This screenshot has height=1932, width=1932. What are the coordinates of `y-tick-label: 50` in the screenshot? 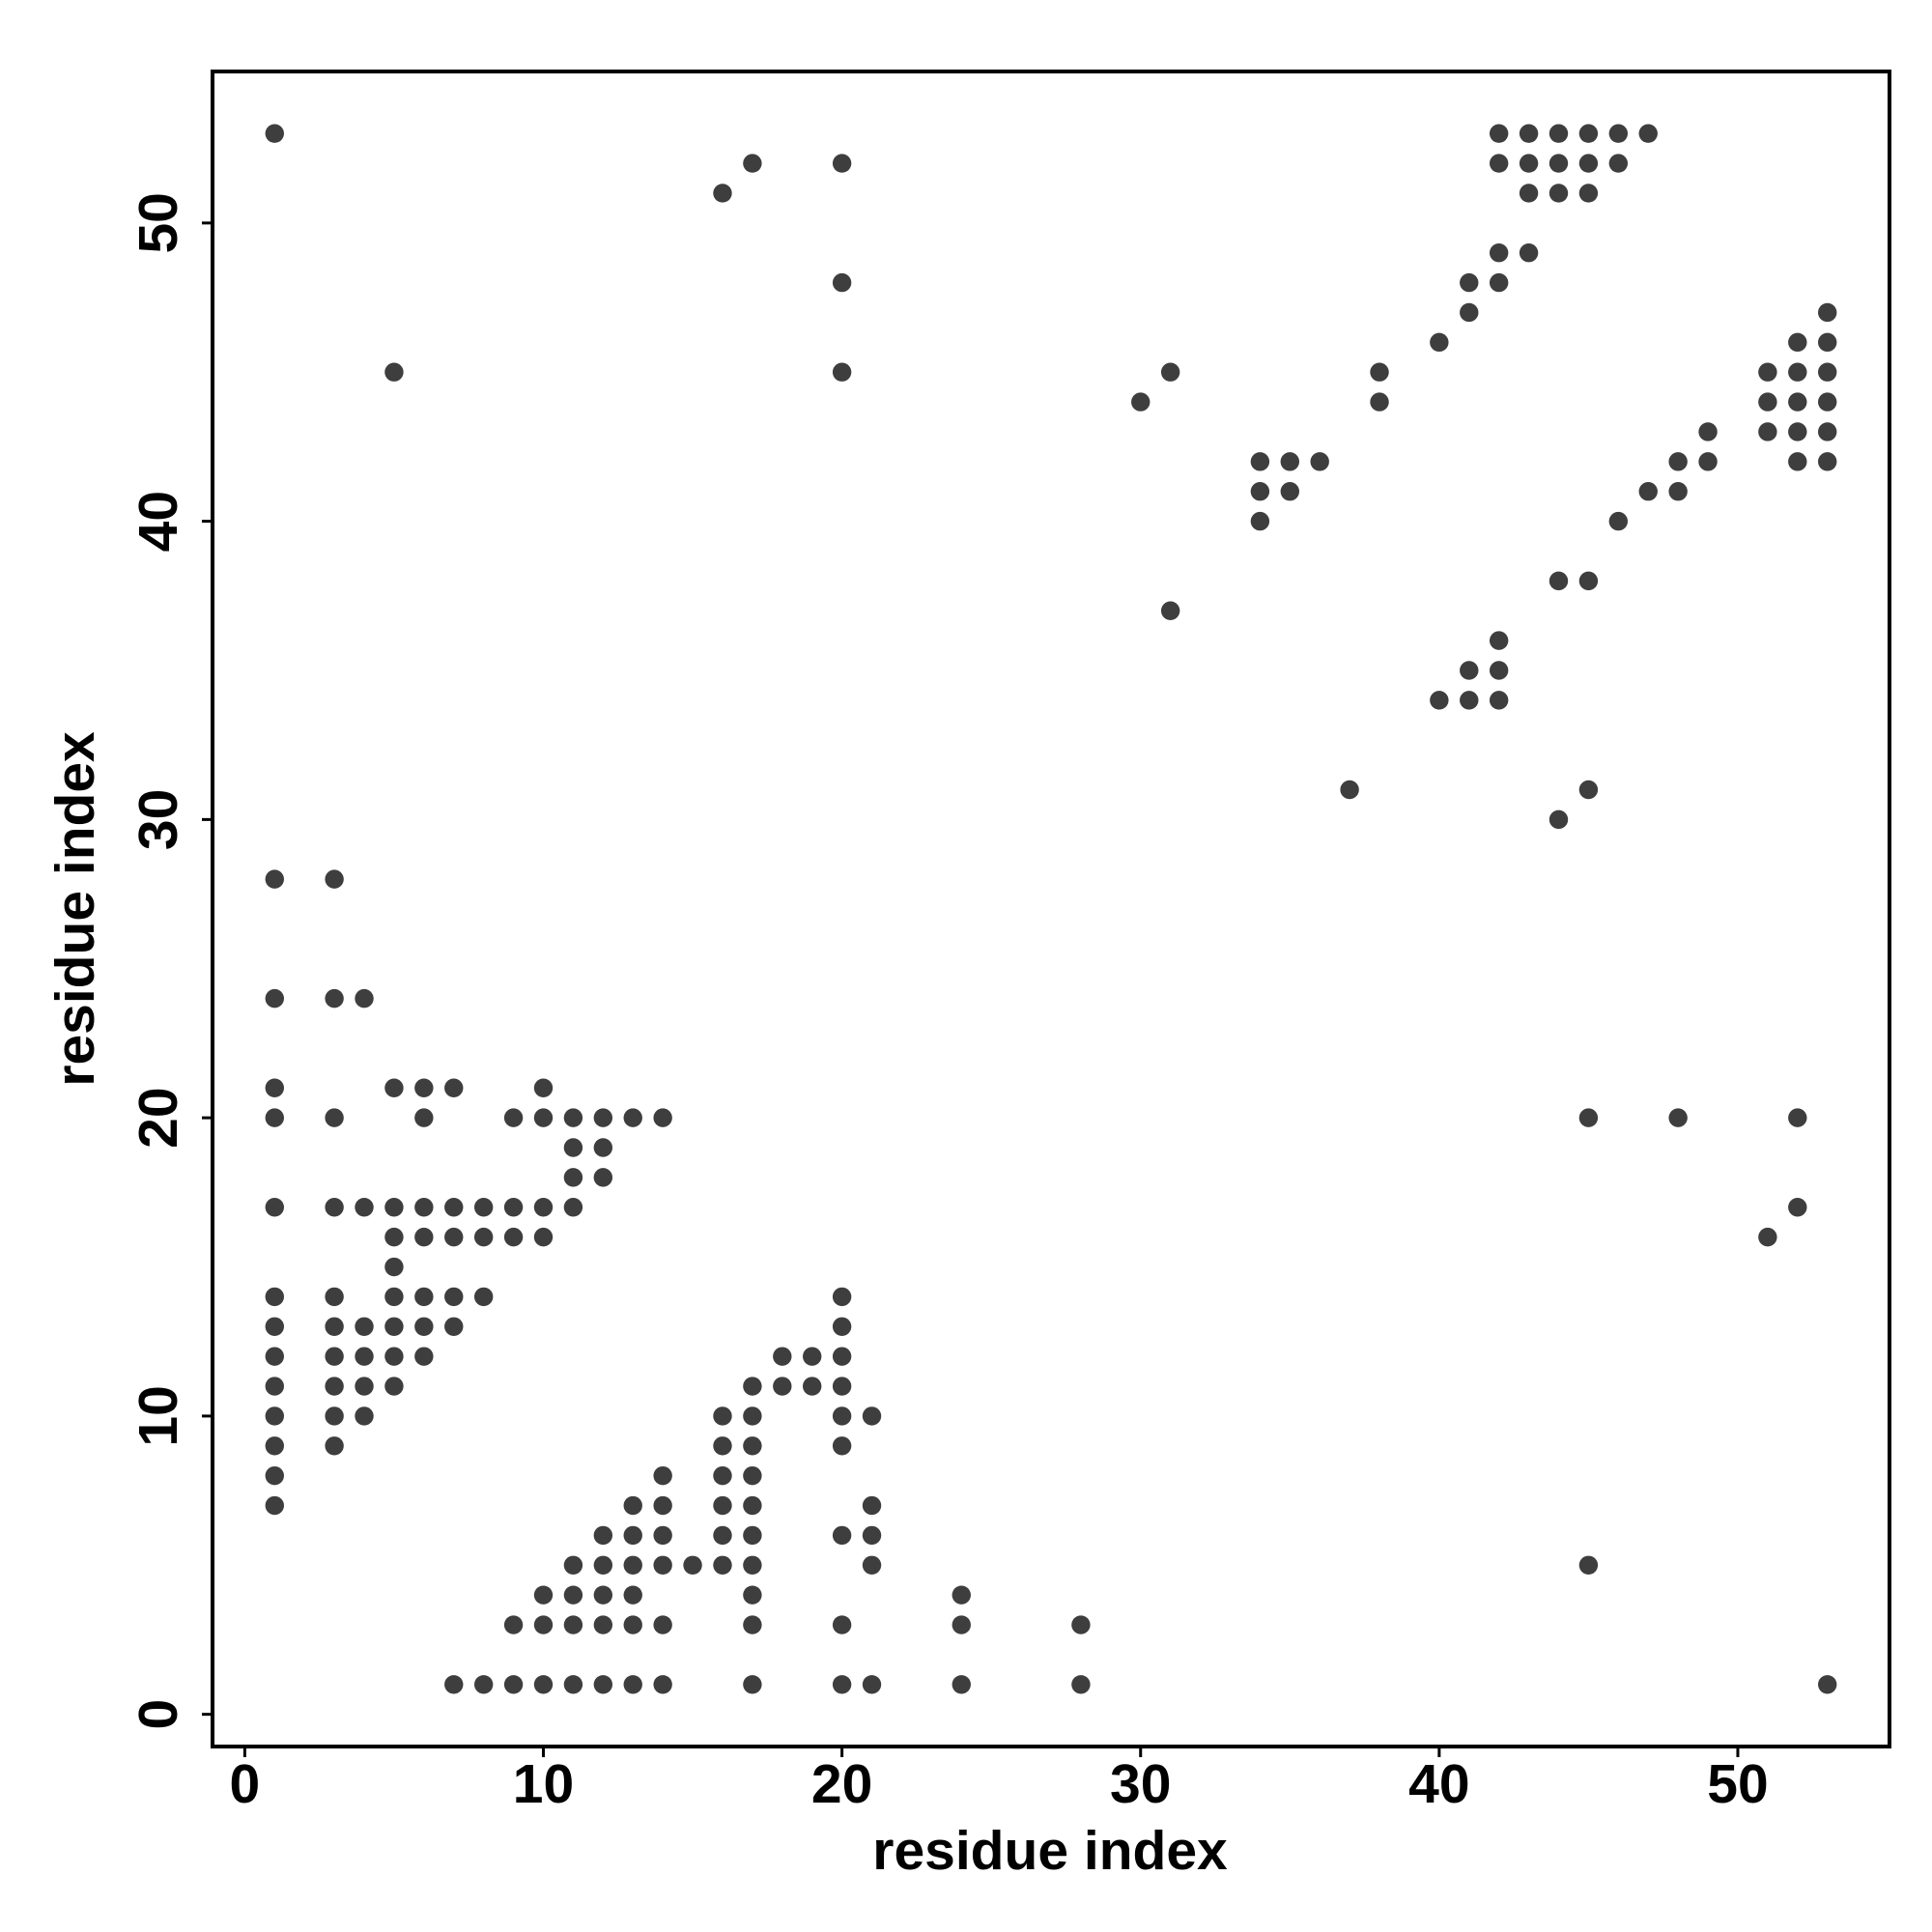 It's located at (158, 222).